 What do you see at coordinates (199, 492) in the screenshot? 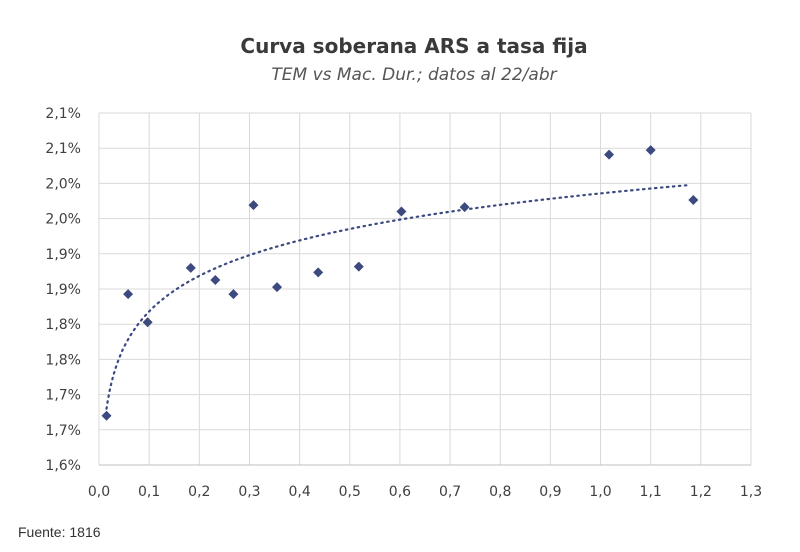
I see `x-tick-label: 0,2` at bounding box center [199, 492].